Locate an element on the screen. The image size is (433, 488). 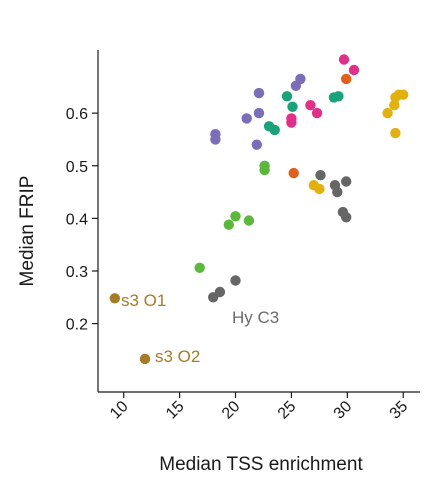
x-tick-label: 25 is located at coordinates (287, 410).